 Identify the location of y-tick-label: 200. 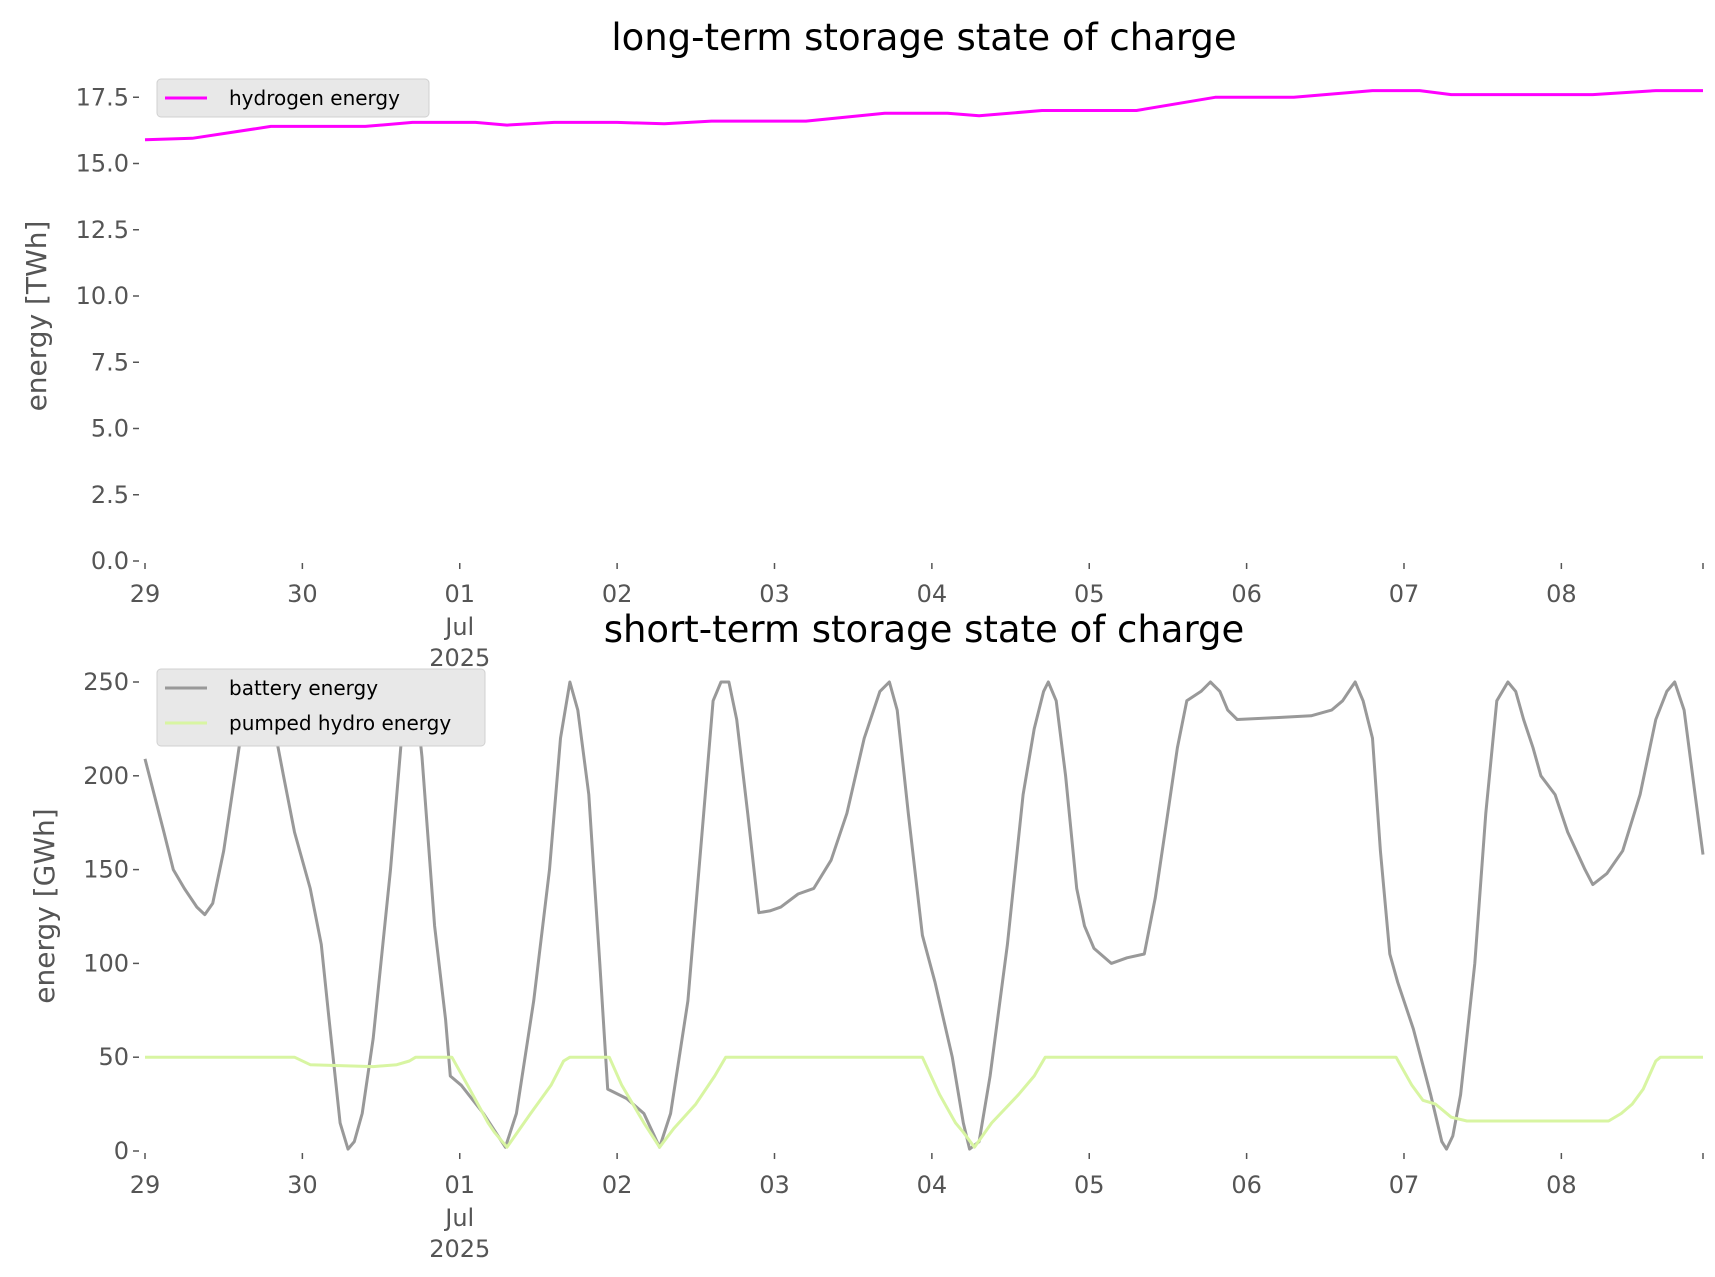
(106, 776).